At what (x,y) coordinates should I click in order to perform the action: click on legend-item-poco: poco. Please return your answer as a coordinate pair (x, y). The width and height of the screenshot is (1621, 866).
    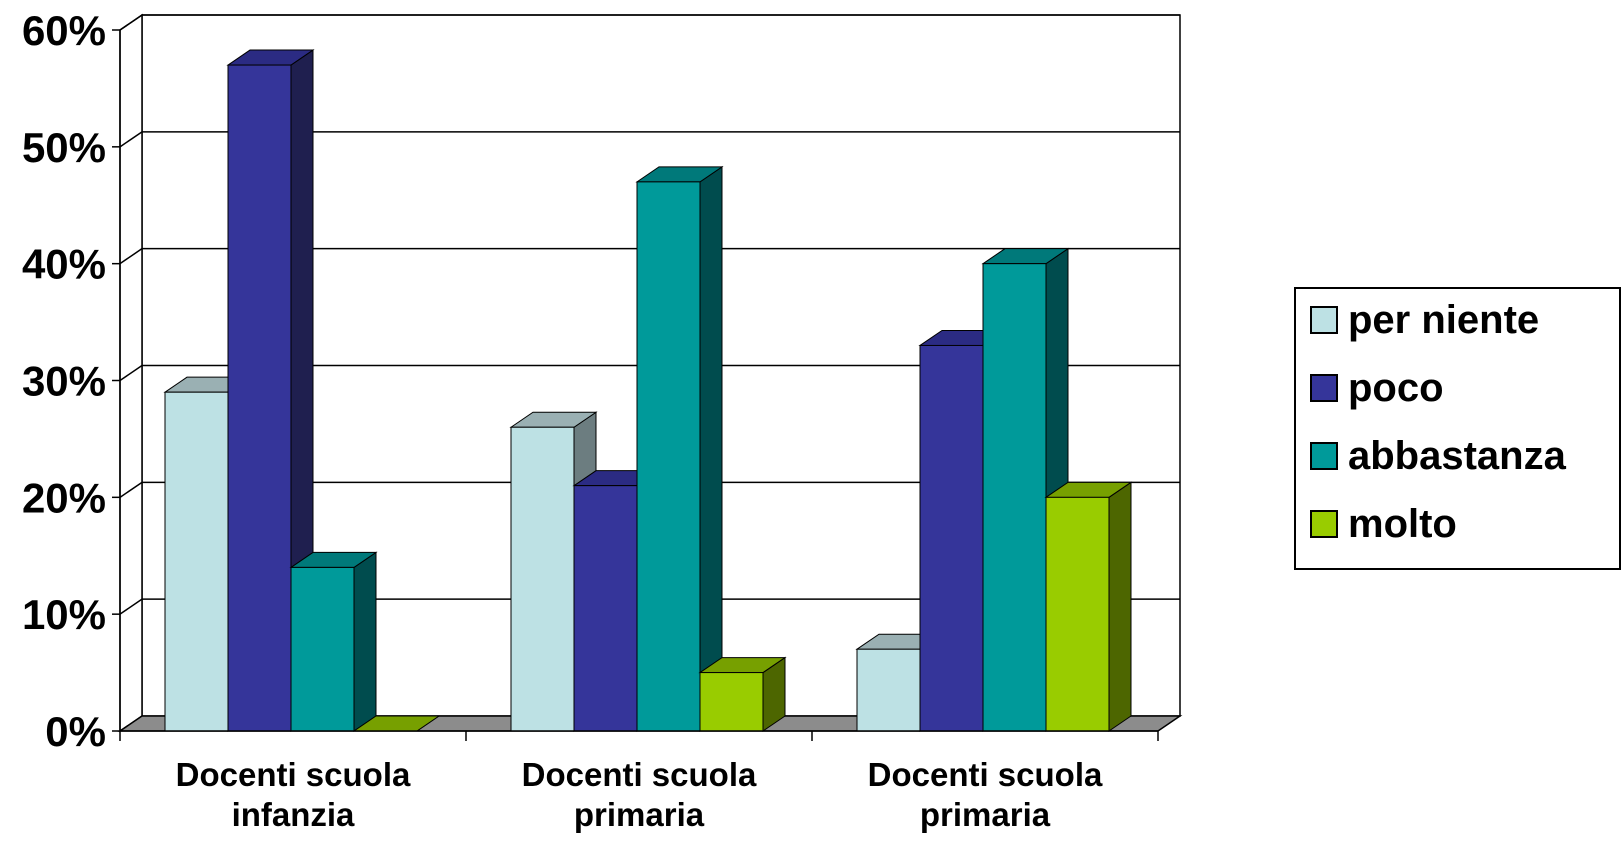
    Looking at the image, I should click on (1377, 388).